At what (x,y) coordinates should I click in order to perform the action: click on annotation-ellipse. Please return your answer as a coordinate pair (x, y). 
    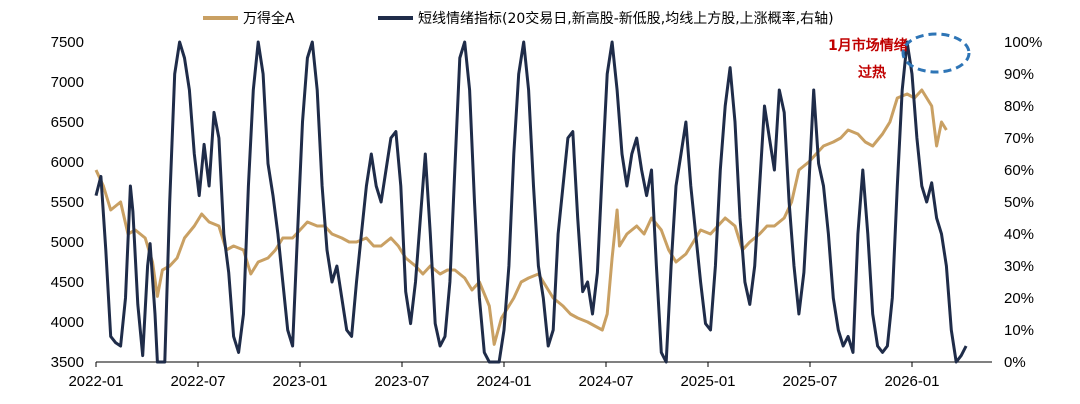
    Looking at the image, I should click on (936, 53).